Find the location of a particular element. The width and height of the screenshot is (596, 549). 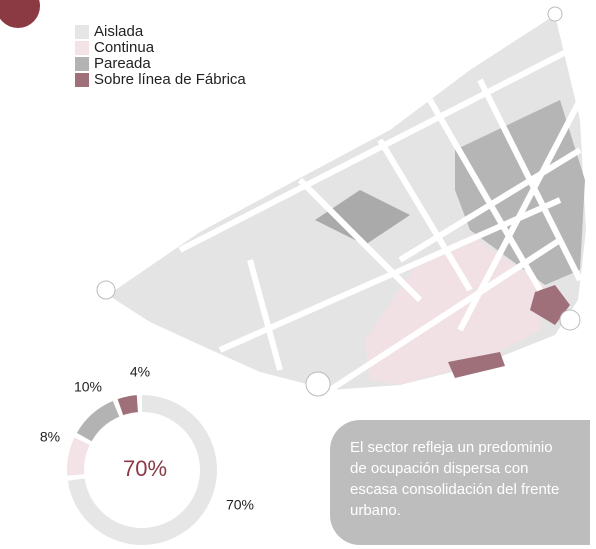

legend-label: Aislada is located at coordinates (119, 31).